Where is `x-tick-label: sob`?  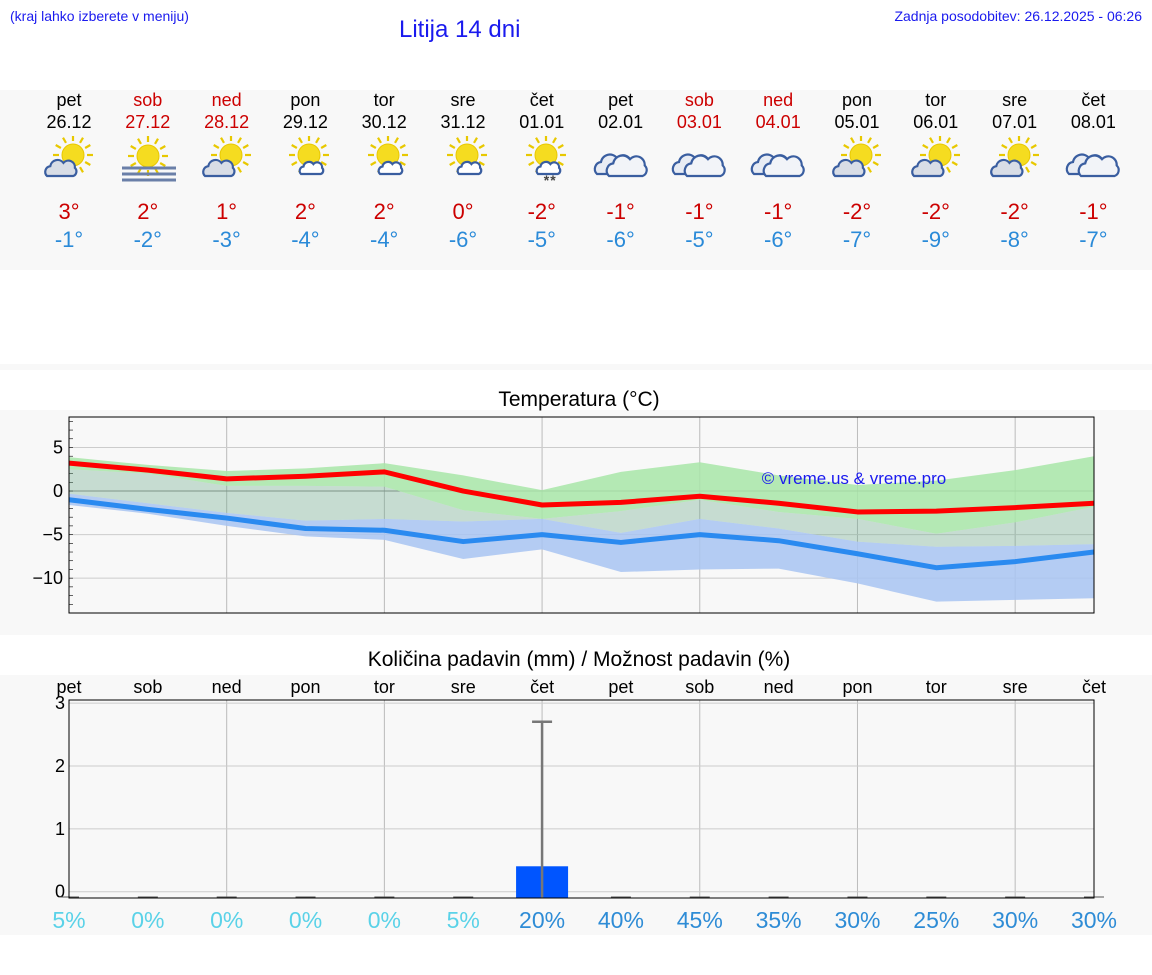 x-tick-label: sob is located at coordinates (699, 687).